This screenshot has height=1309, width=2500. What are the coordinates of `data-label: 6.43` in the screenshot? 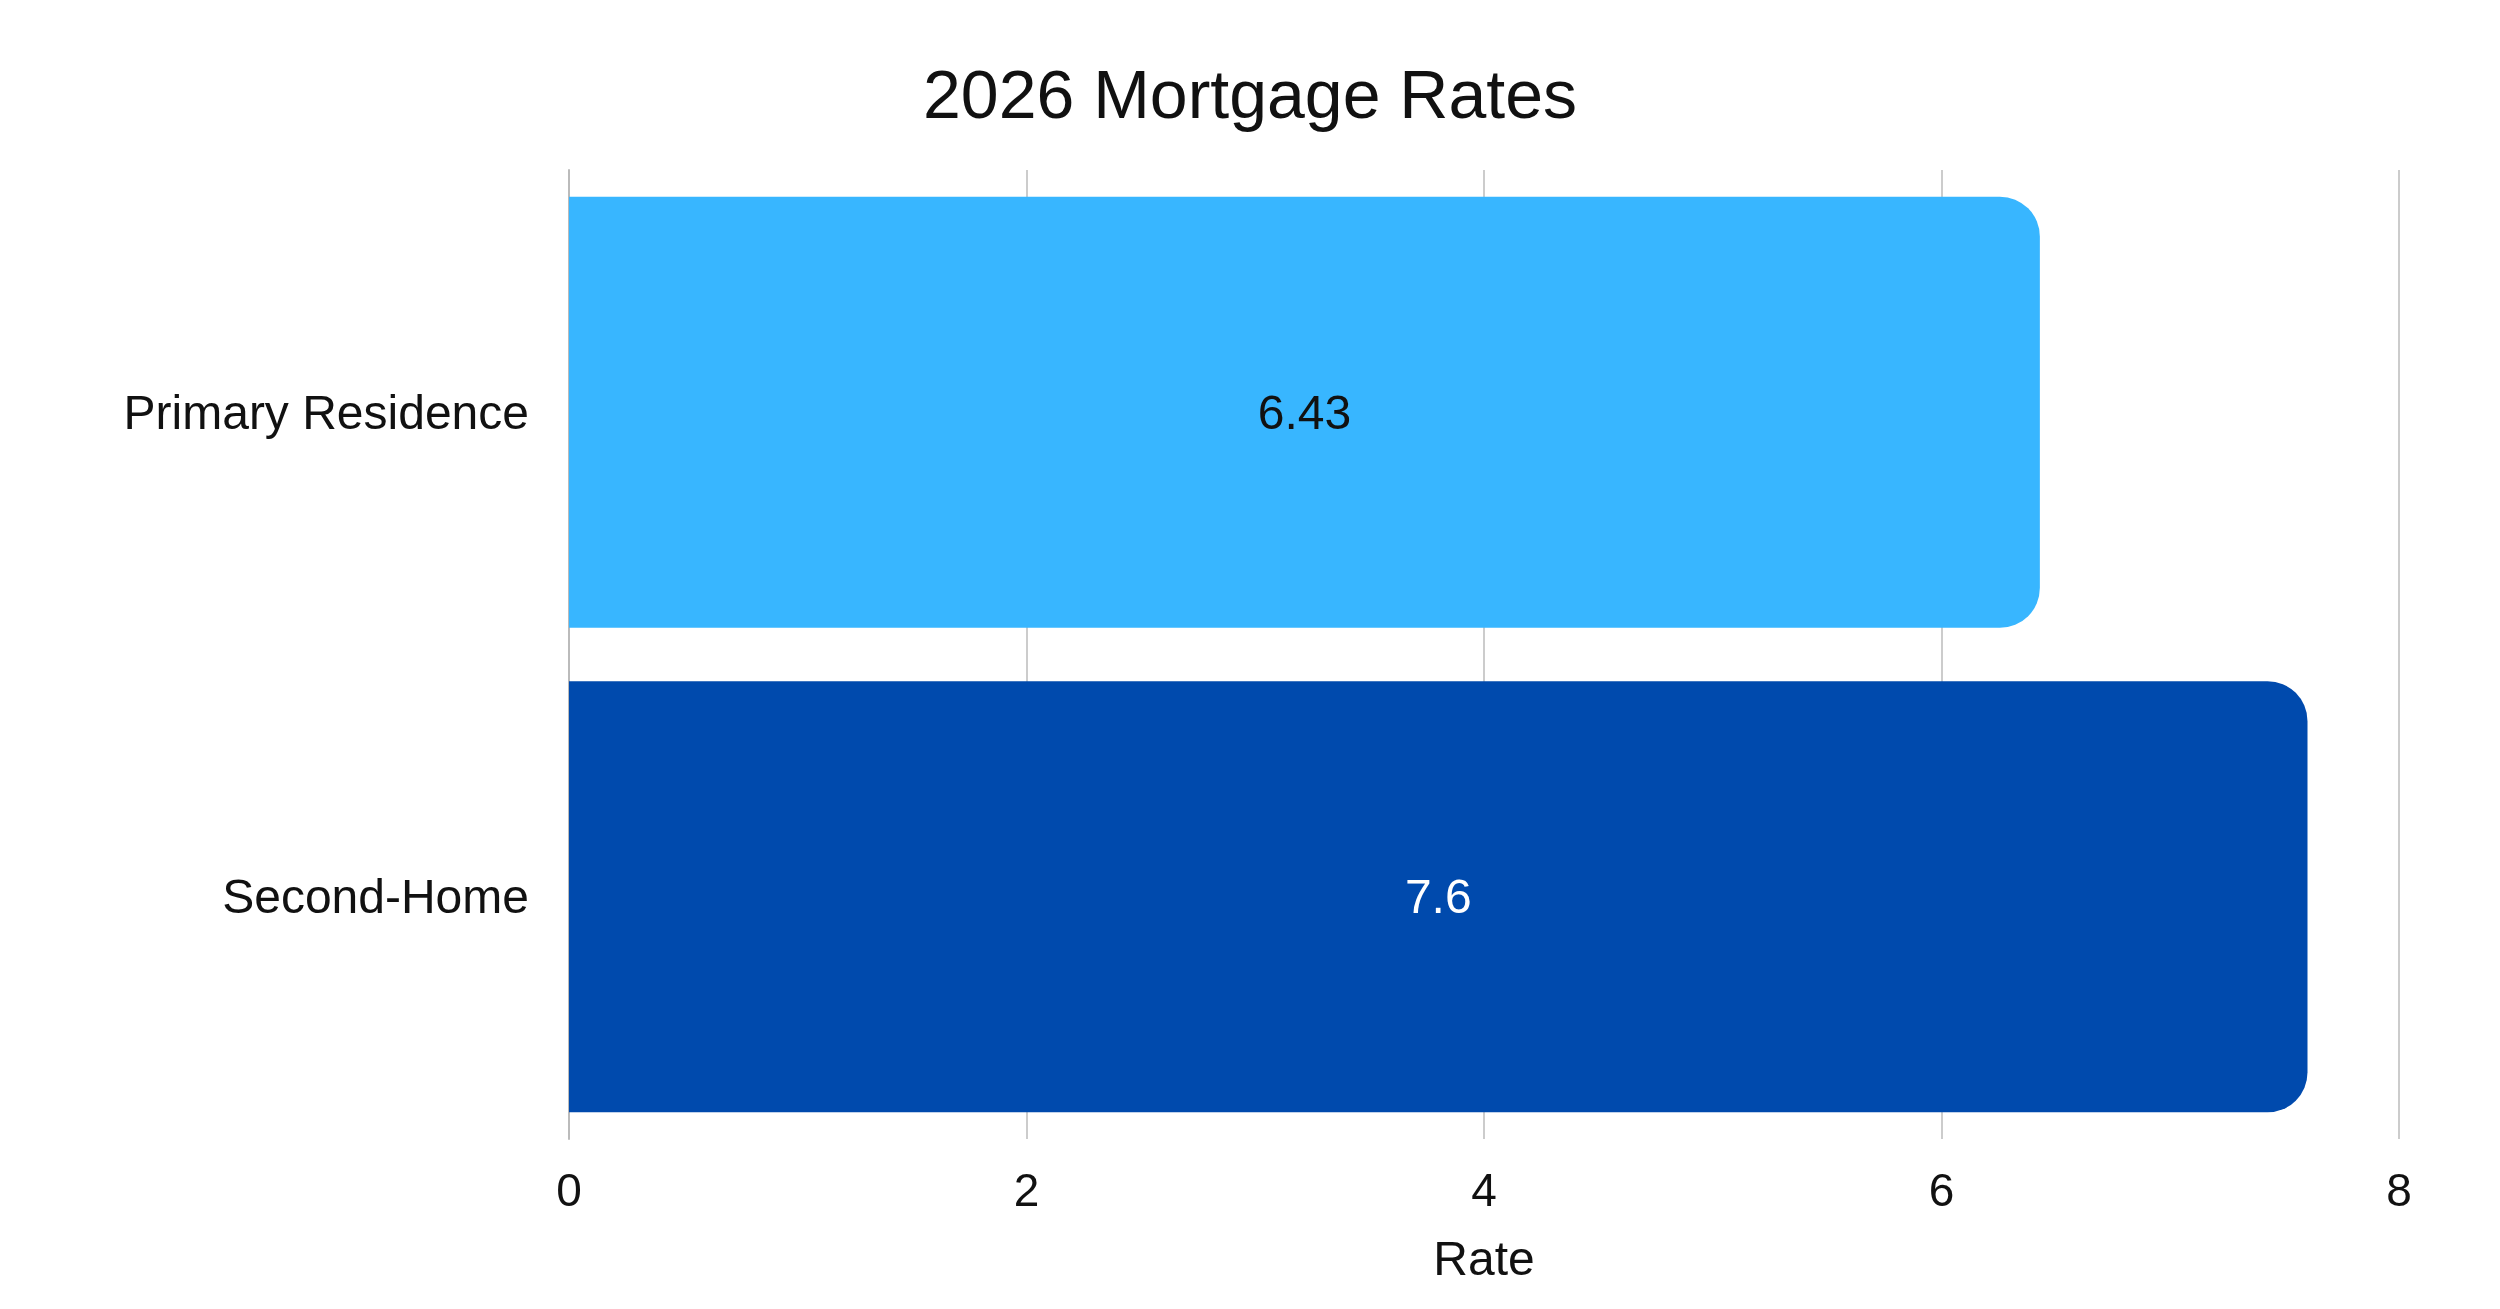 It's located at (1304, 412).